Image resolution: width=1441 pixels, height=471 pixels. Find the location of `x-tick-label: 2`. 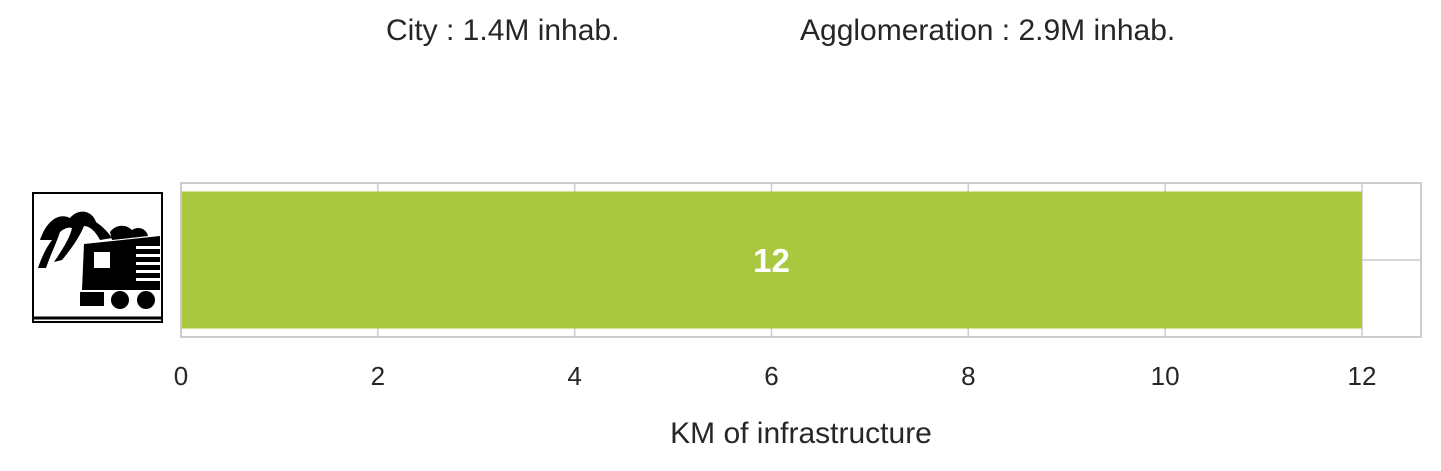

x-tick-label: 2 is located at coordinates (378, 376).